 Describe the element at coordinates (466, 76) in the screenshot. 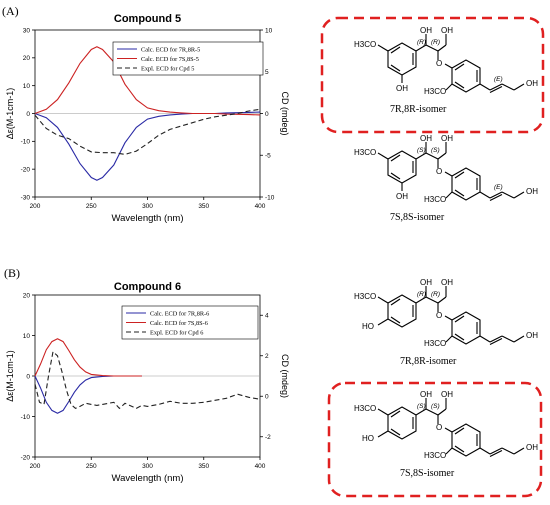

I see `ring-b` at that location.